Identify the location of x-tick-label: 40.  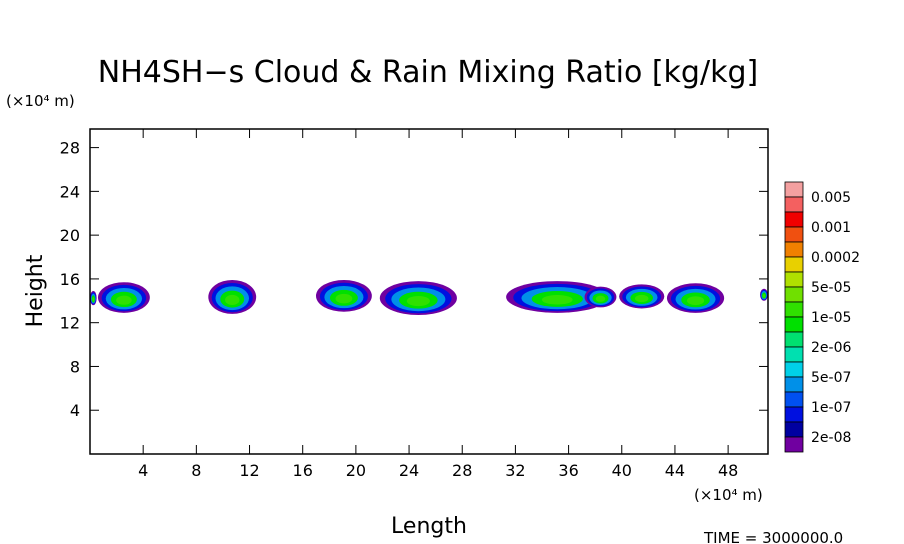
(622, 470).